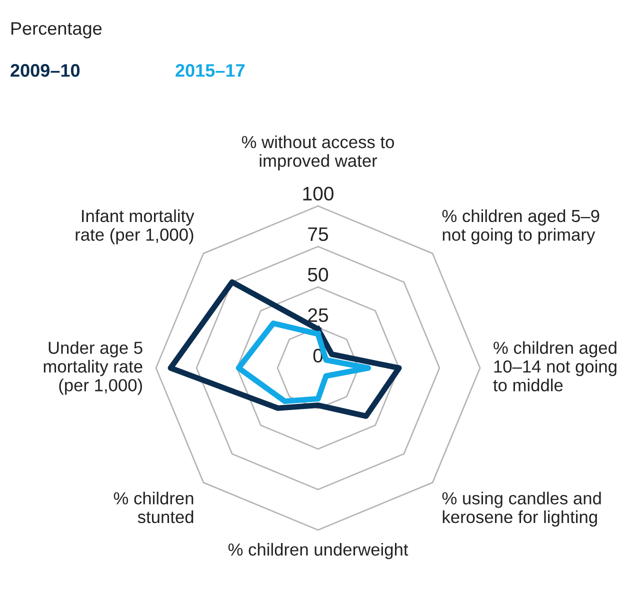 Image resolution: width=625 pixels, height=592 pixels. Describe the element at coordinates (521, 509) in the screenshot. I see `spoke-label: % using candles and kerosene for lighting` at that location.